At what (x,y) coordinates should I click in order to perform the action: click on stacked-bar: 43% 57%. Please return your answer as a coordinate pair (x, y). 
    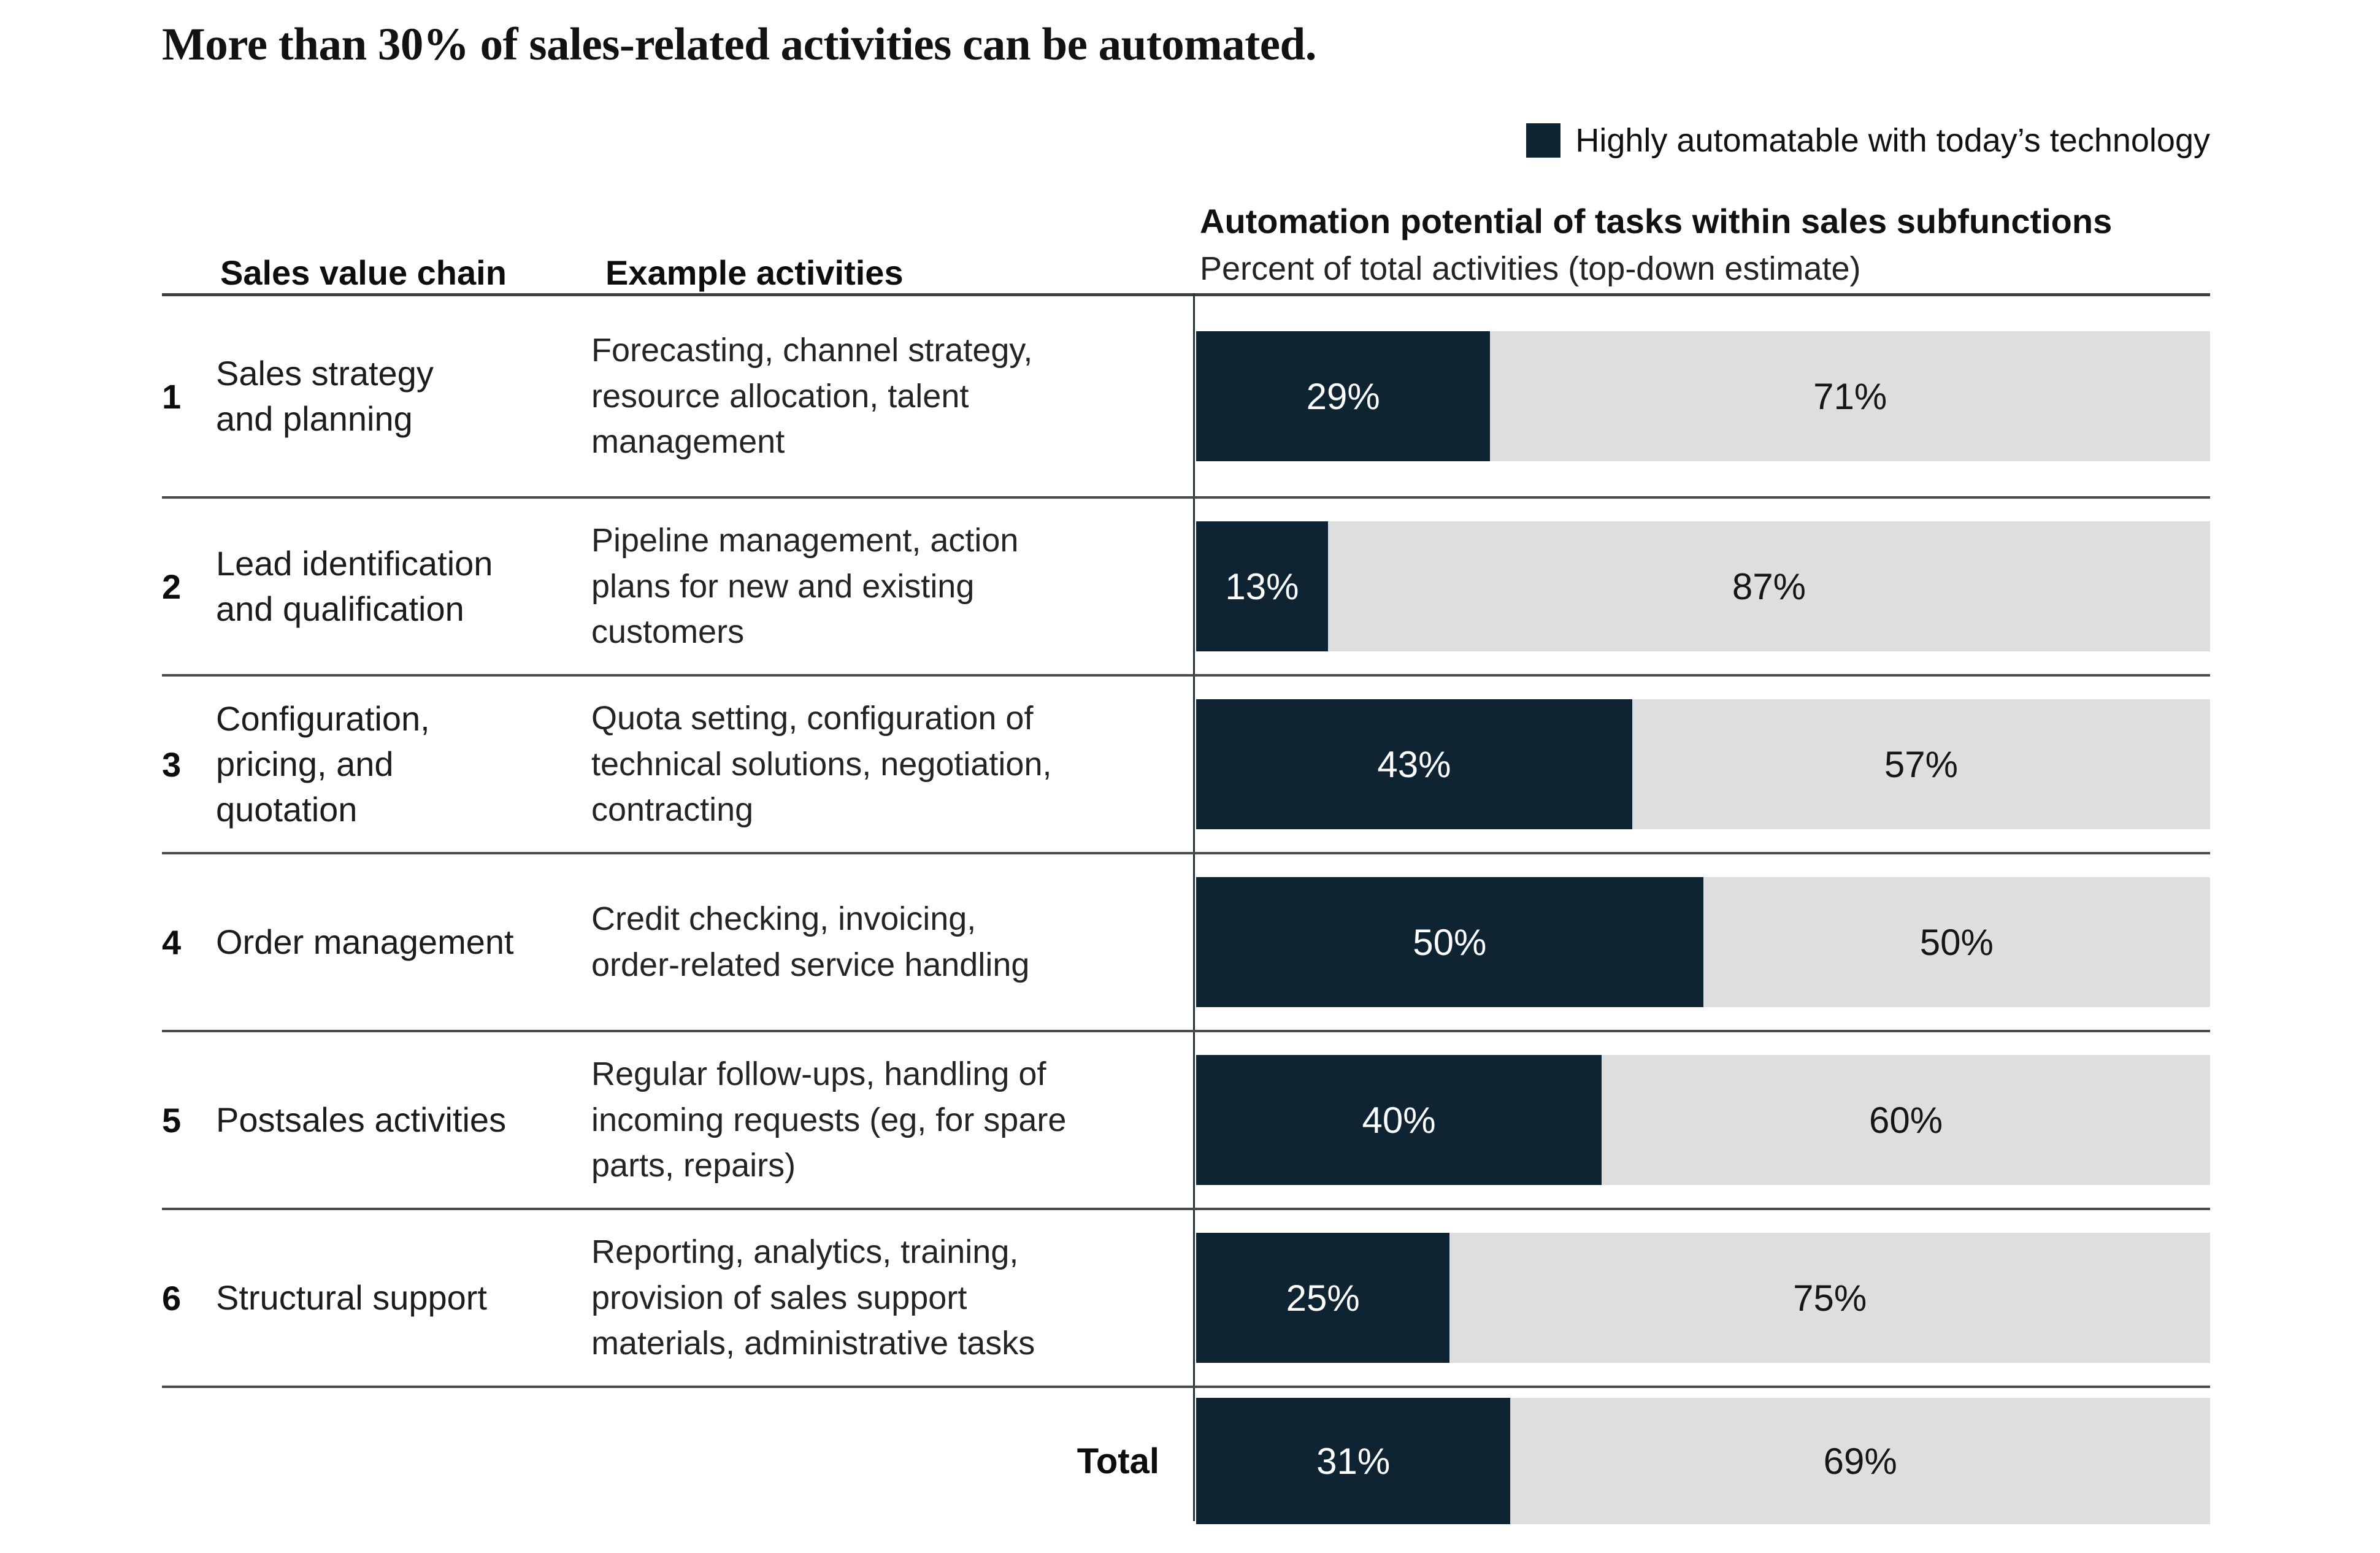
    Looking at the image, I should click on (1703, 764).